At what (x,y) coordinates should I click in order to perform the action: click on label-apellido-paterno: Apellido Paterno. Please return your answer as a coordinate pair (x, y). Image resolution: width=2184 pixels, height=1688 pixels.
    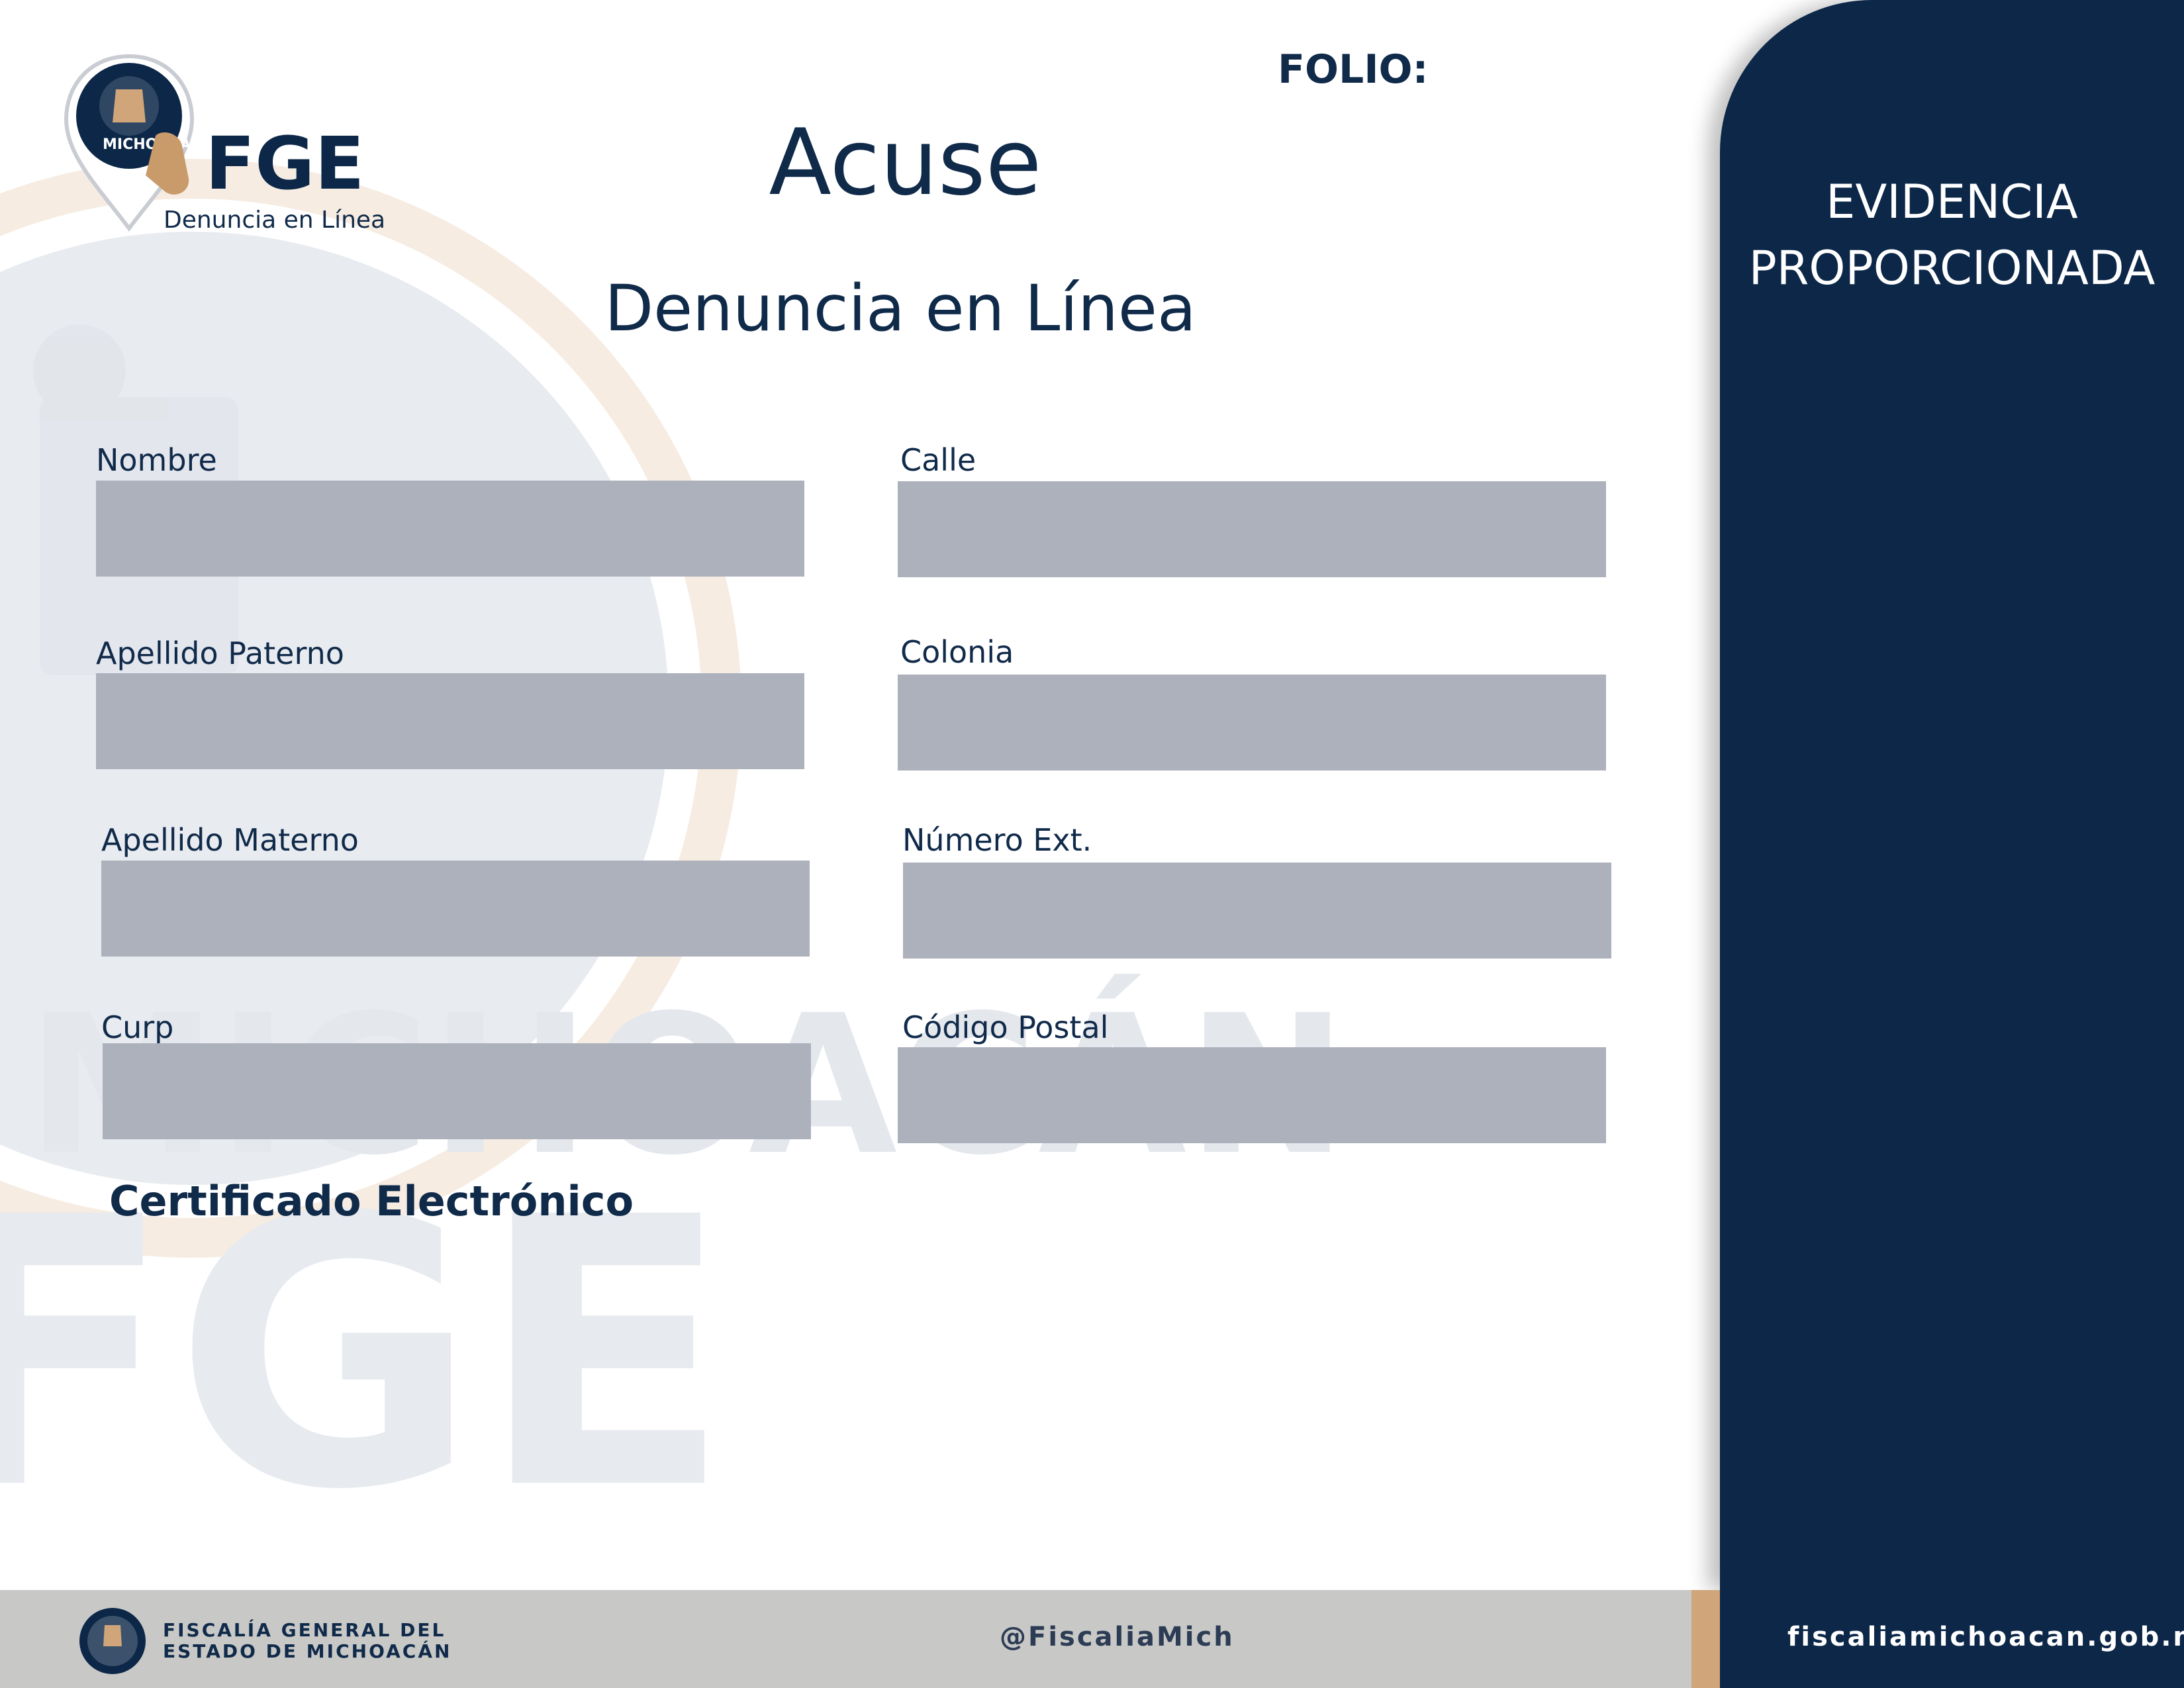
    Looking at the image, I should click on (220, 653).